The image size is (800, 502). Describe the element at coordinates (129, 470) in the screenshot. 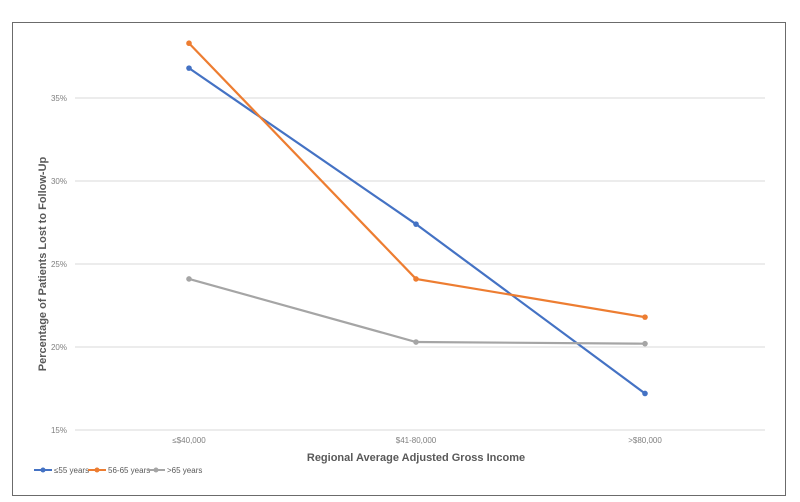

I see `legend-label: 56-65 years` at that location.